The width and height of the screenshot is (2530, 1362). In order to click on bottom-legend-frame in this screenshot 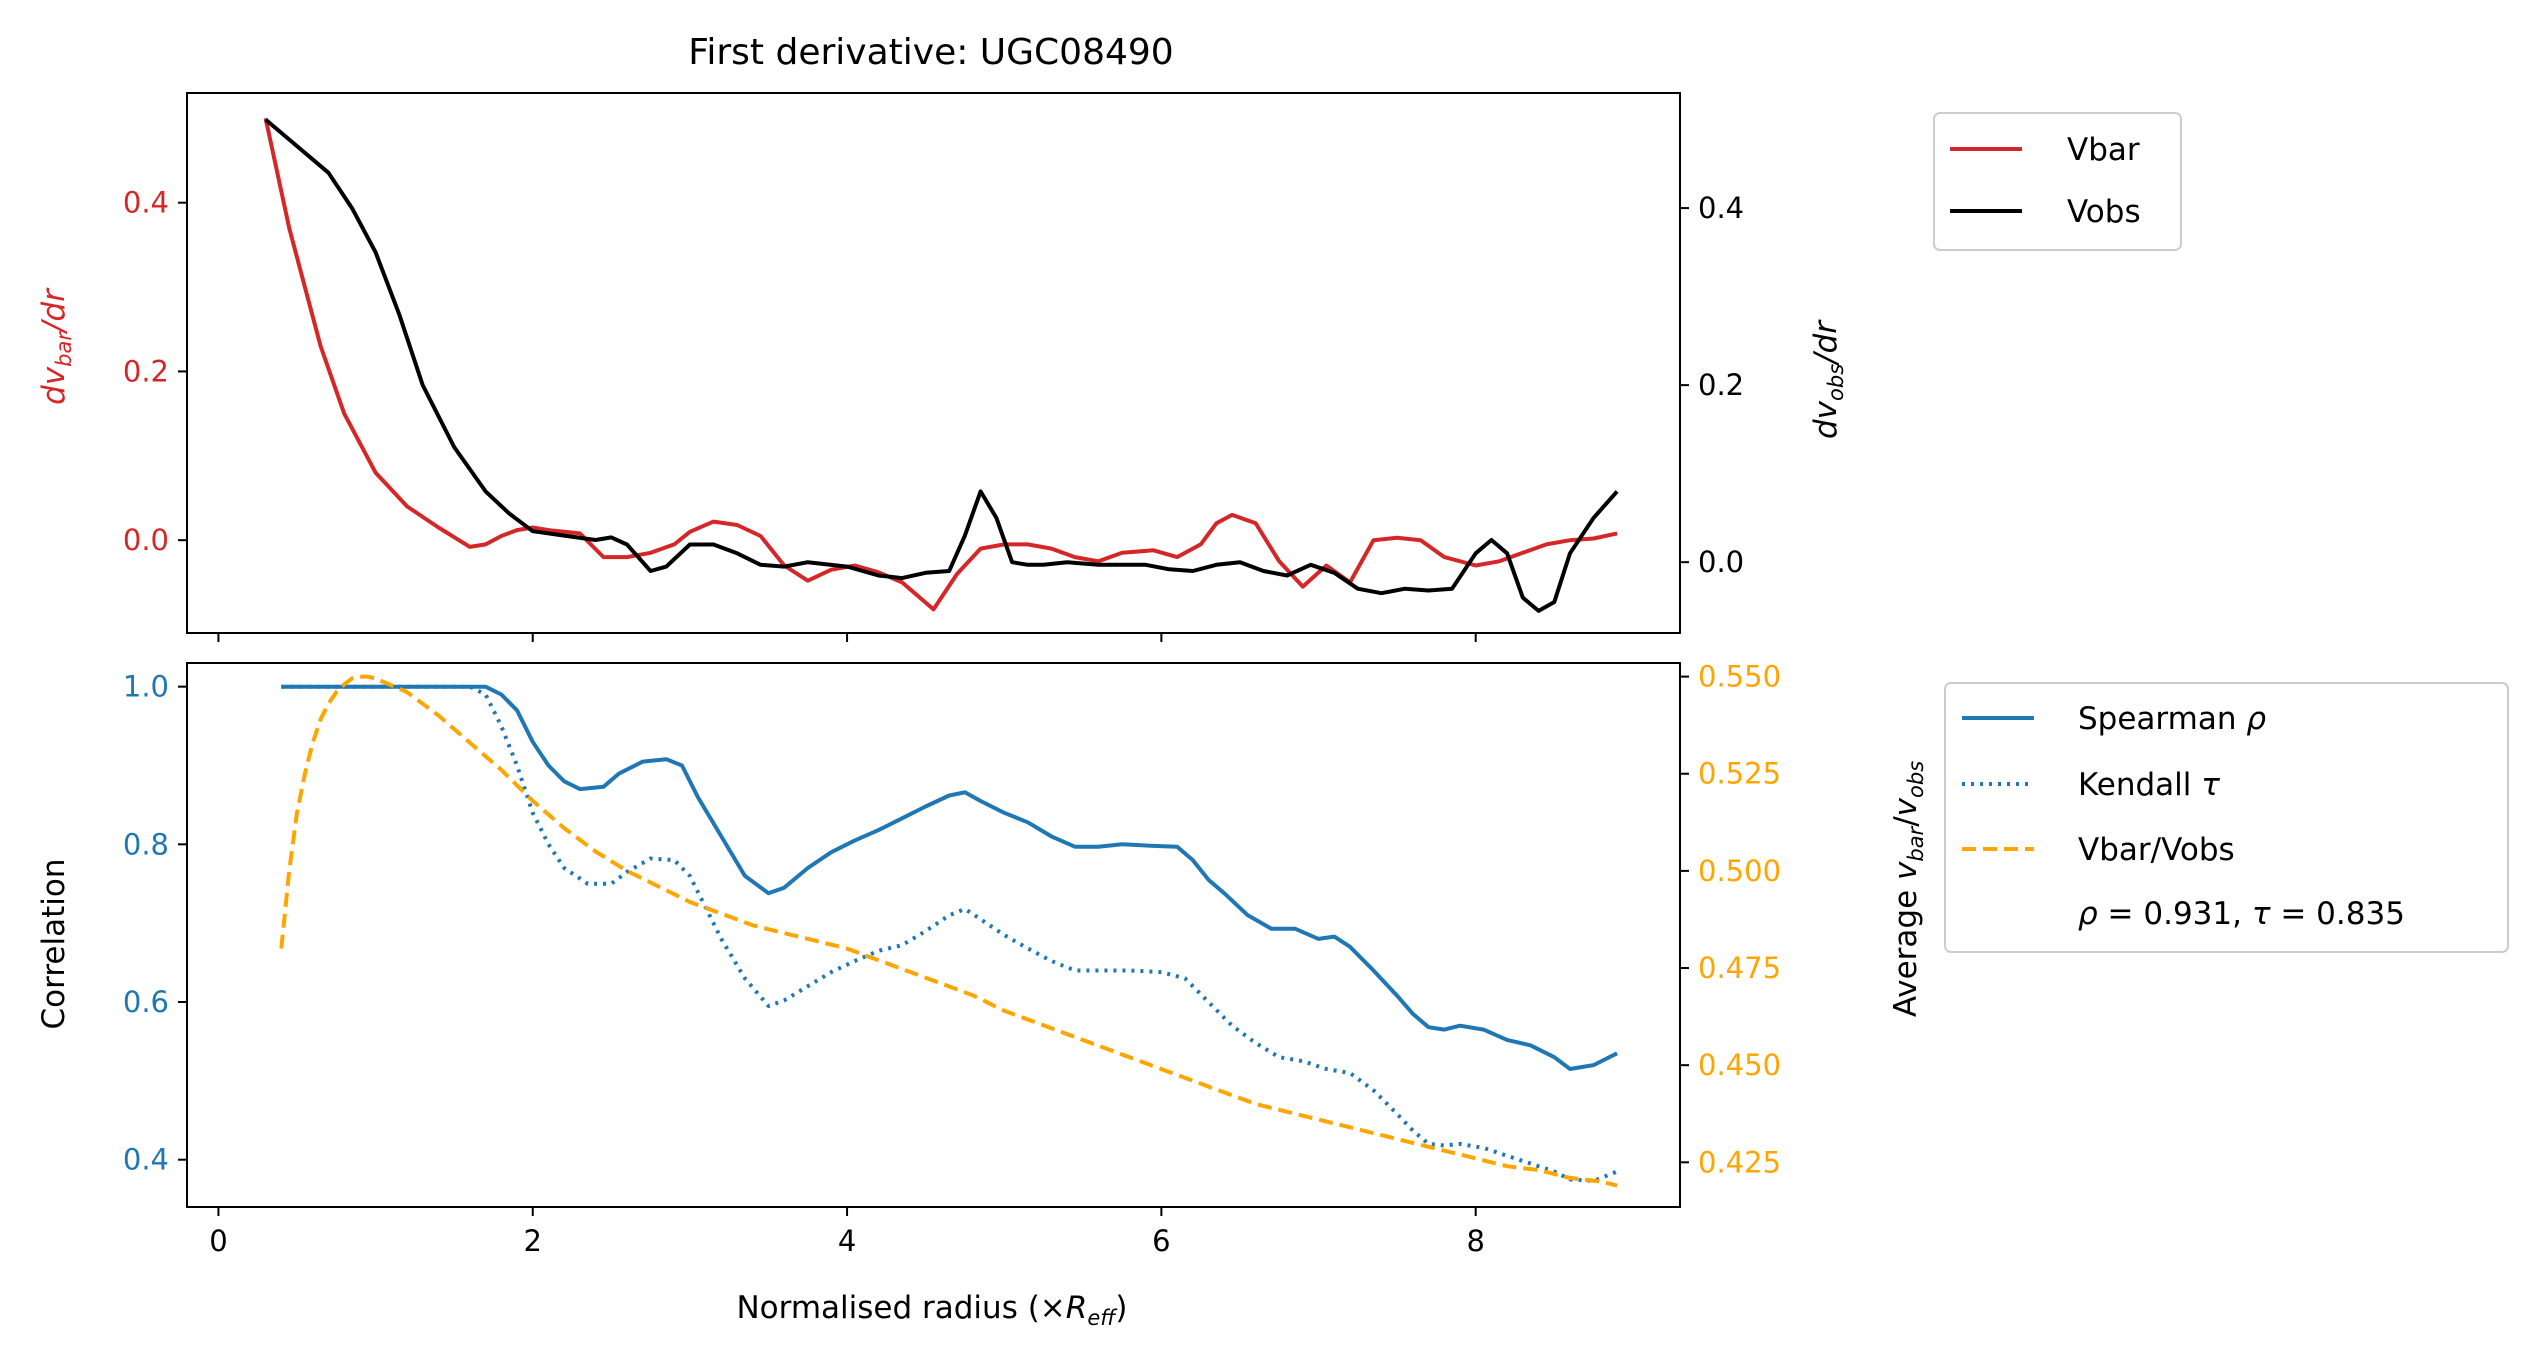, I will do `click(2226, 817)`.